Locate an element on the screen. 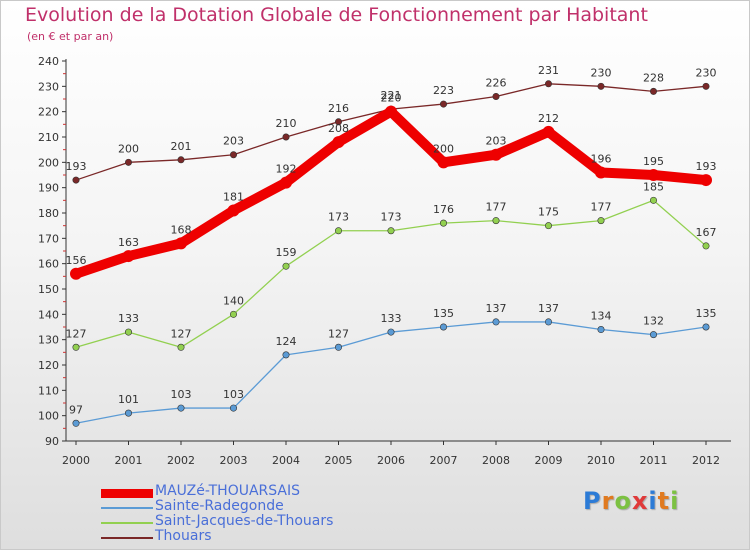  data-label: 193 is located at coordinates (706, 166).